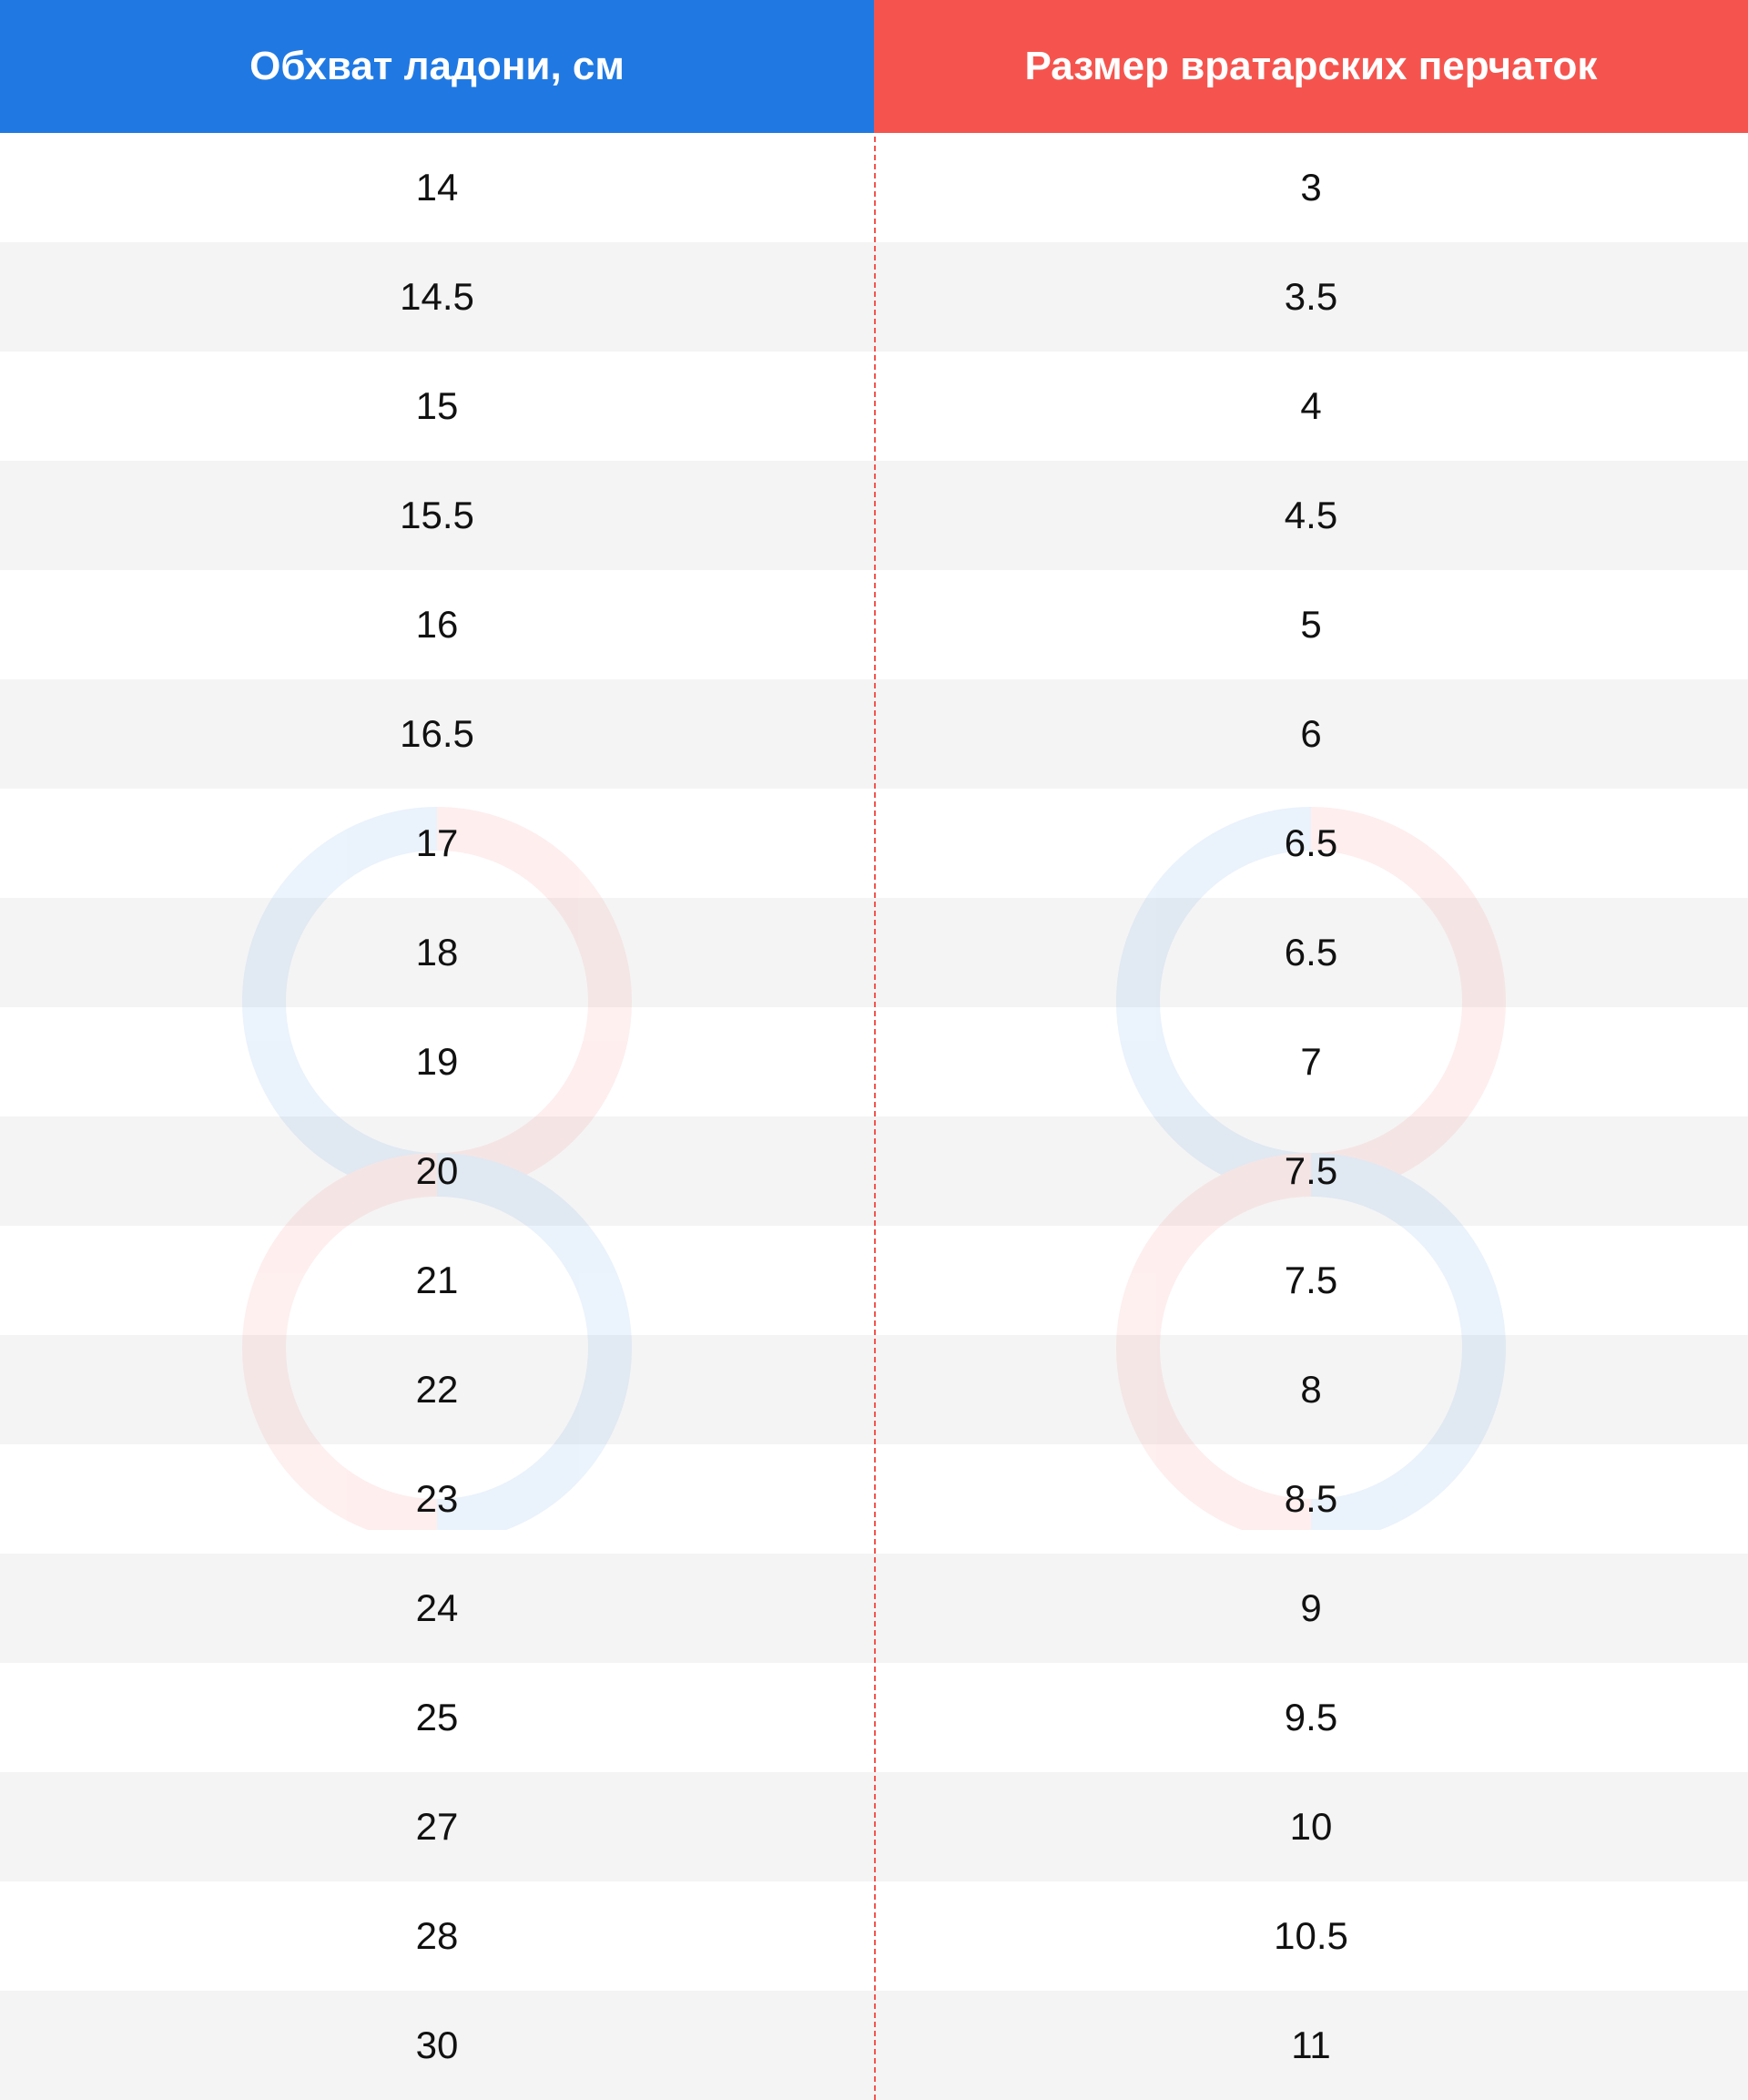 The height and width of the screenshot is (2100, 1748). I want to click on table-row: 28 10.5, so click(874, 1936).